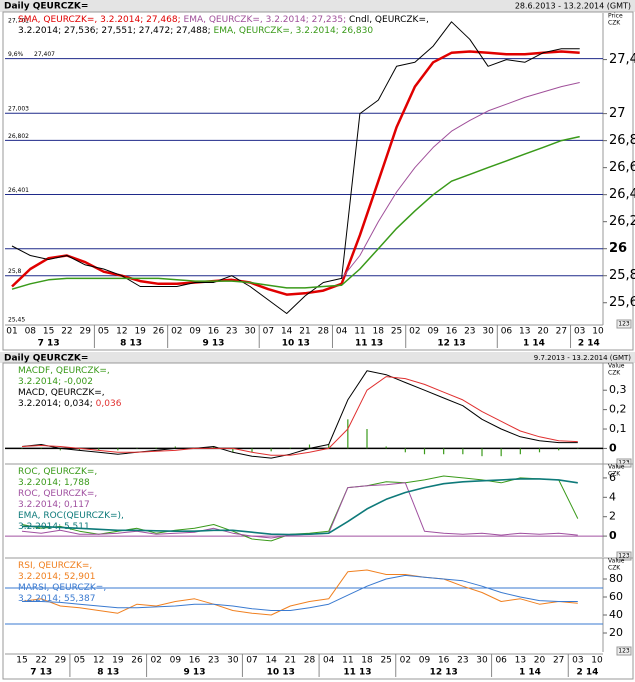  Describe the element at coordinates (86, 332) in the screenshot. I see `x-tick-label: 29` at that location.